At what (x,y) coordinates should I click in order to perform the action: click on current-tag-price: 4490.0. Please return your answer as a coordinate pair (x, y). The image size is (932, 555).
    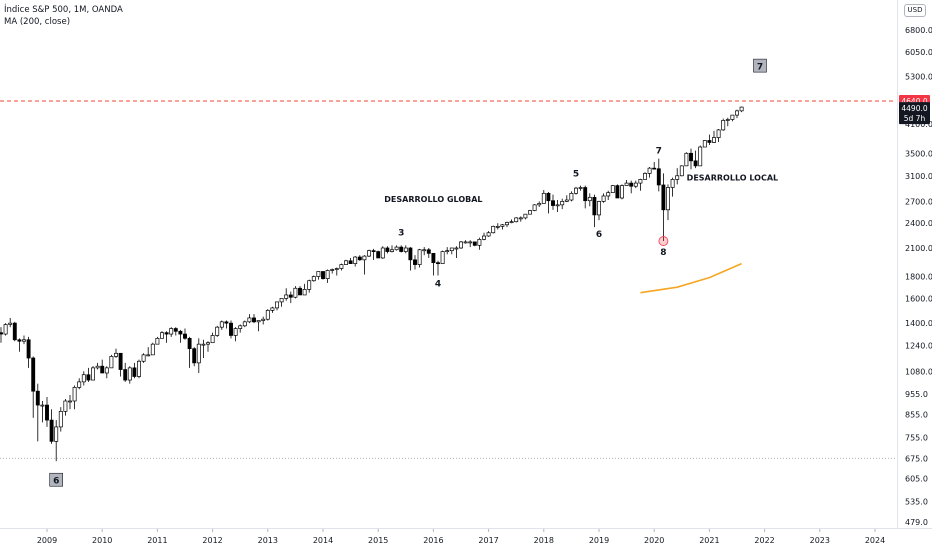
    Looking at the image, I should click on (914, 108).